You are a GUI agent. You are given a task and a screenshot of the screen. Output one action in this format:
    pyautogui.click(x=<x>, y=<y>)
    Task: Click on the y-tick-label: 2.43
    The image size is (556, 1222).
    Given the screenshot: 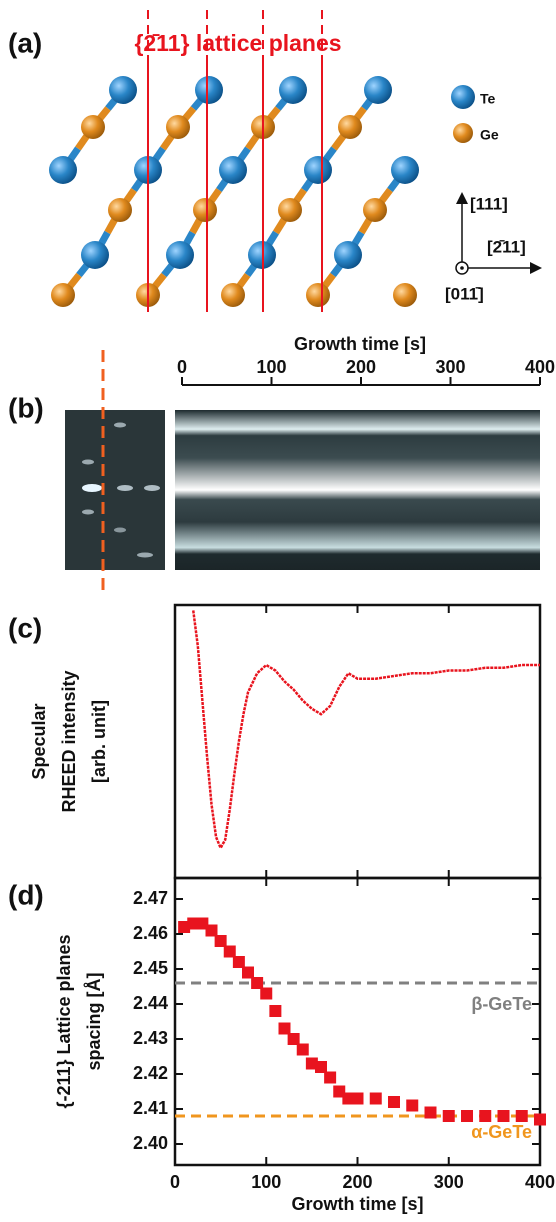 What is the action you would take?
    pyautogui.click(x=150, y=1038)
    